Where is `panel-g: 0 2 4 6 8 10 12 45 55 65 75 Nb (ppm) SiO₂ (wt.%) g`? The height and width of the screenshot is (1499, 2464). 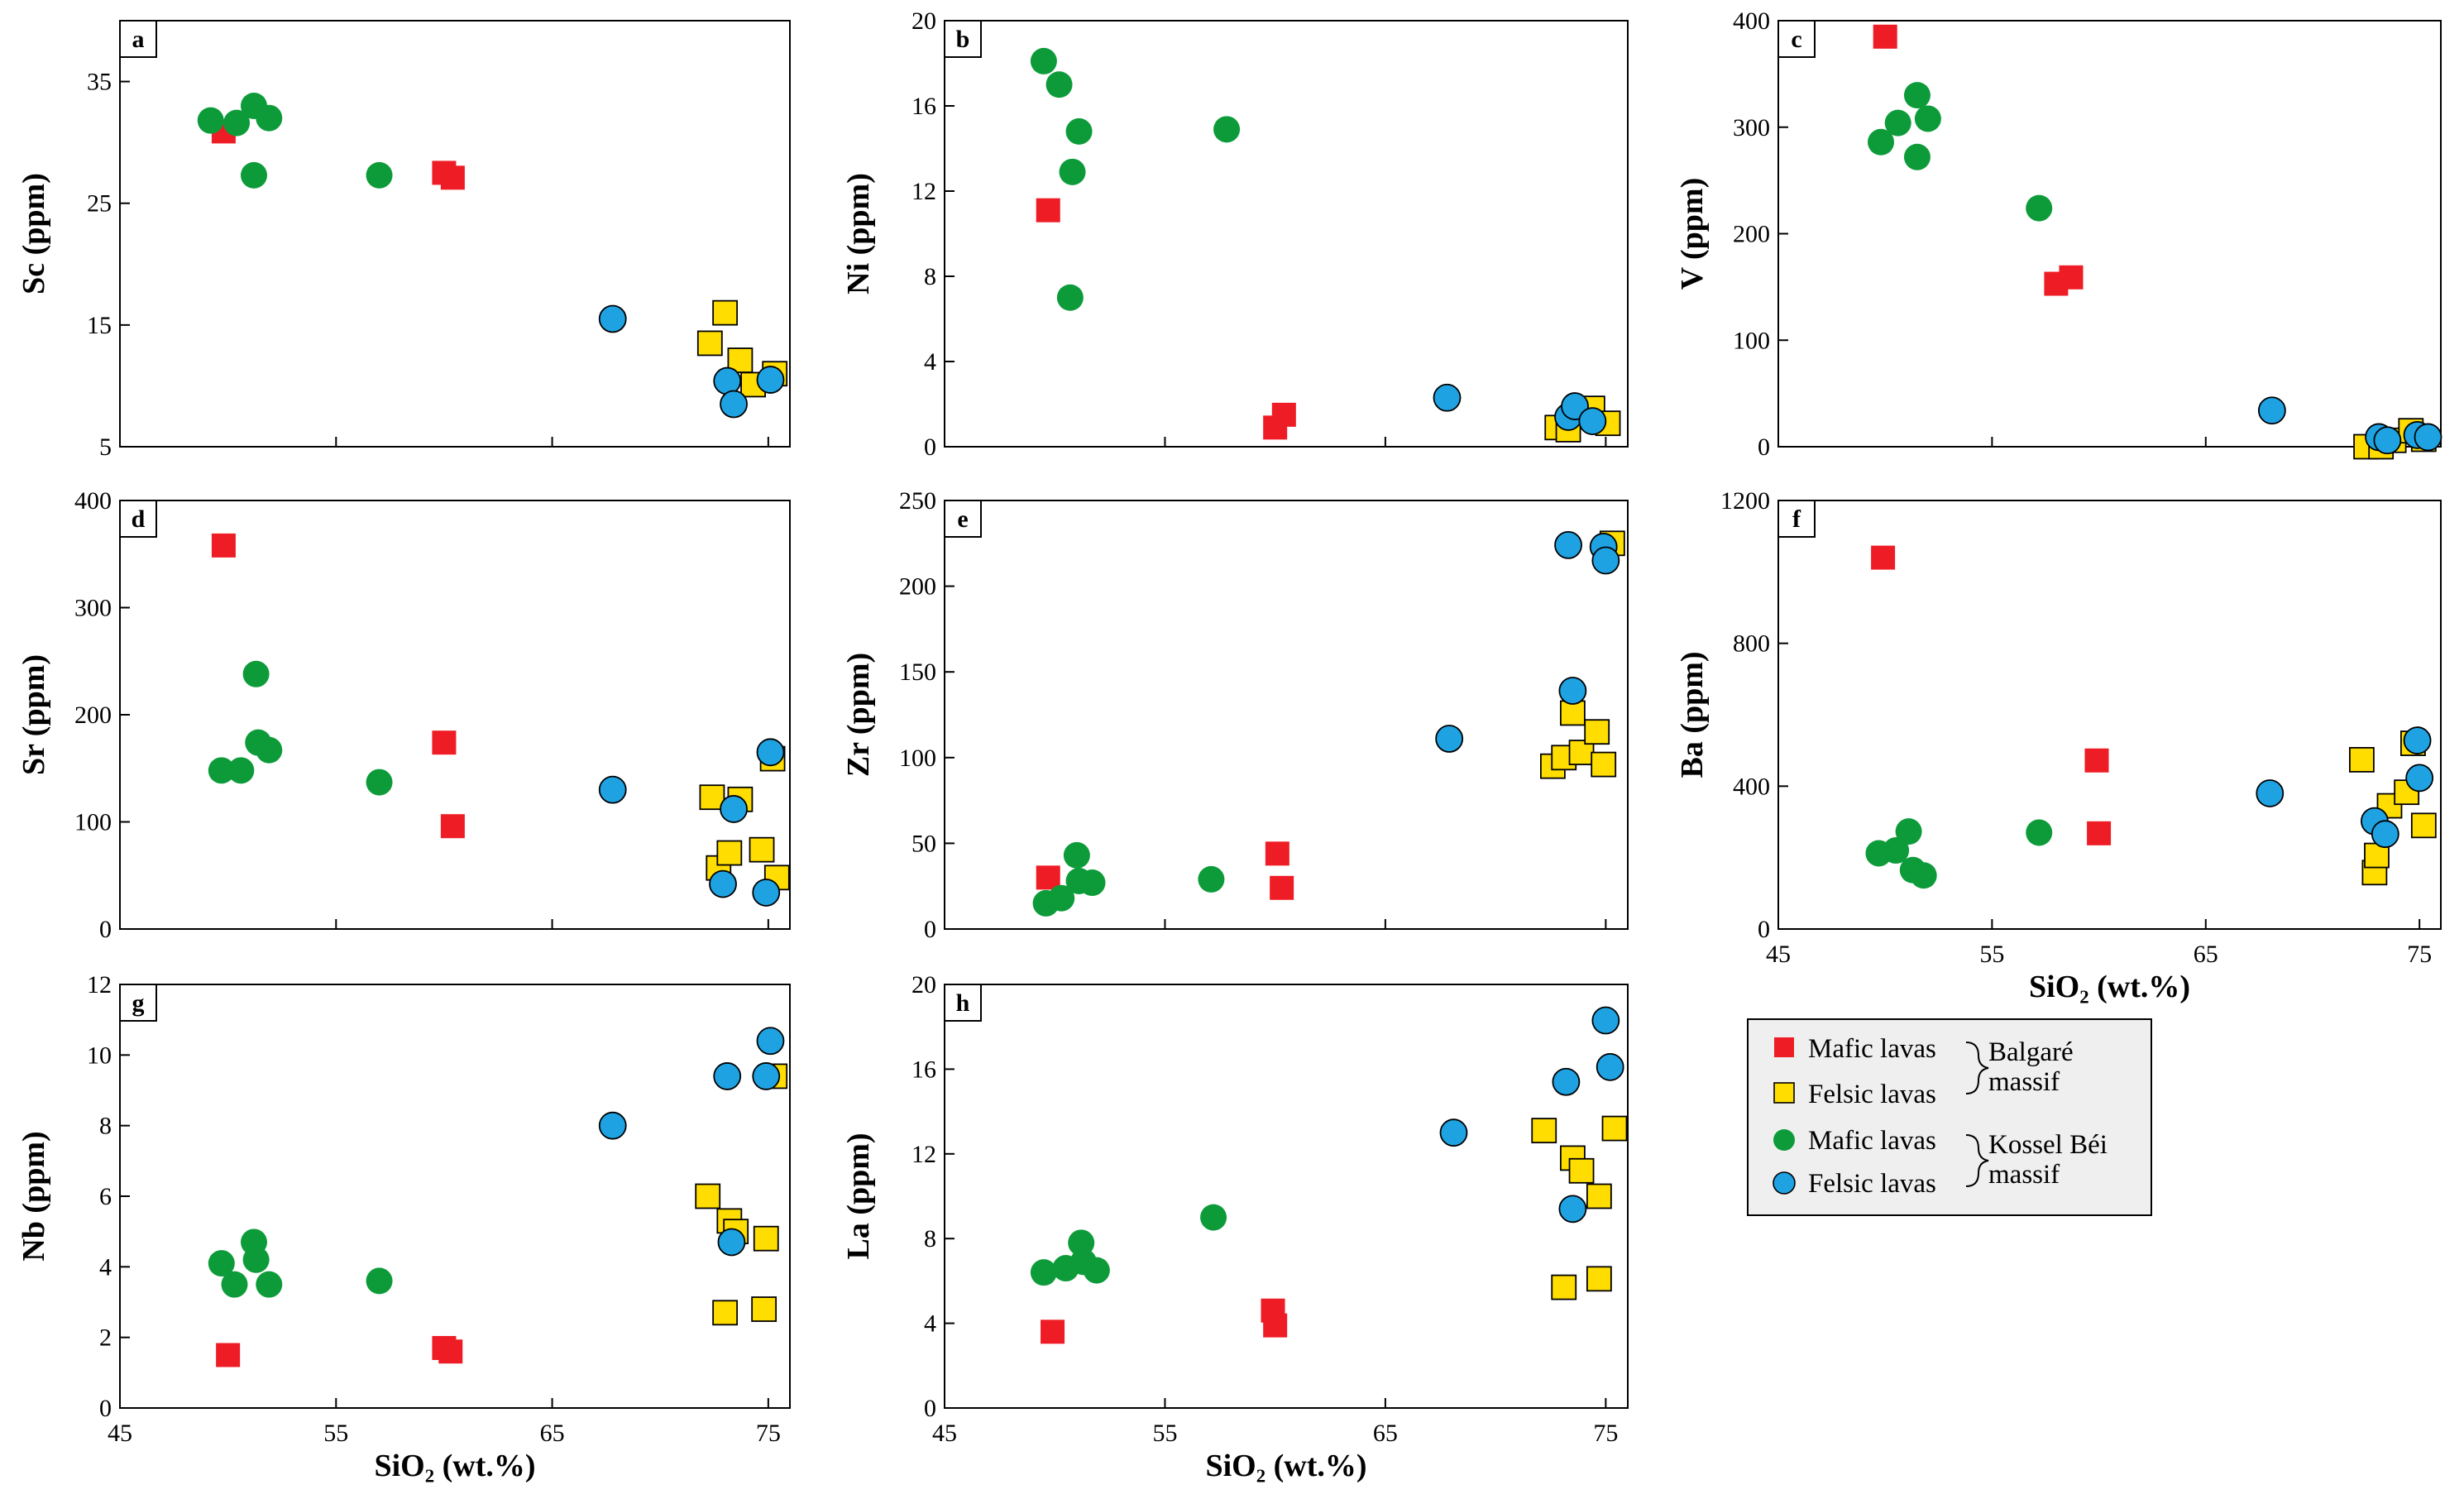 panel-g: 0 2 4 6 8 10 12 45 55 65 75 Nb (ppm) SiO₂ (wt.%) g is located at coordinates (404, 1227).